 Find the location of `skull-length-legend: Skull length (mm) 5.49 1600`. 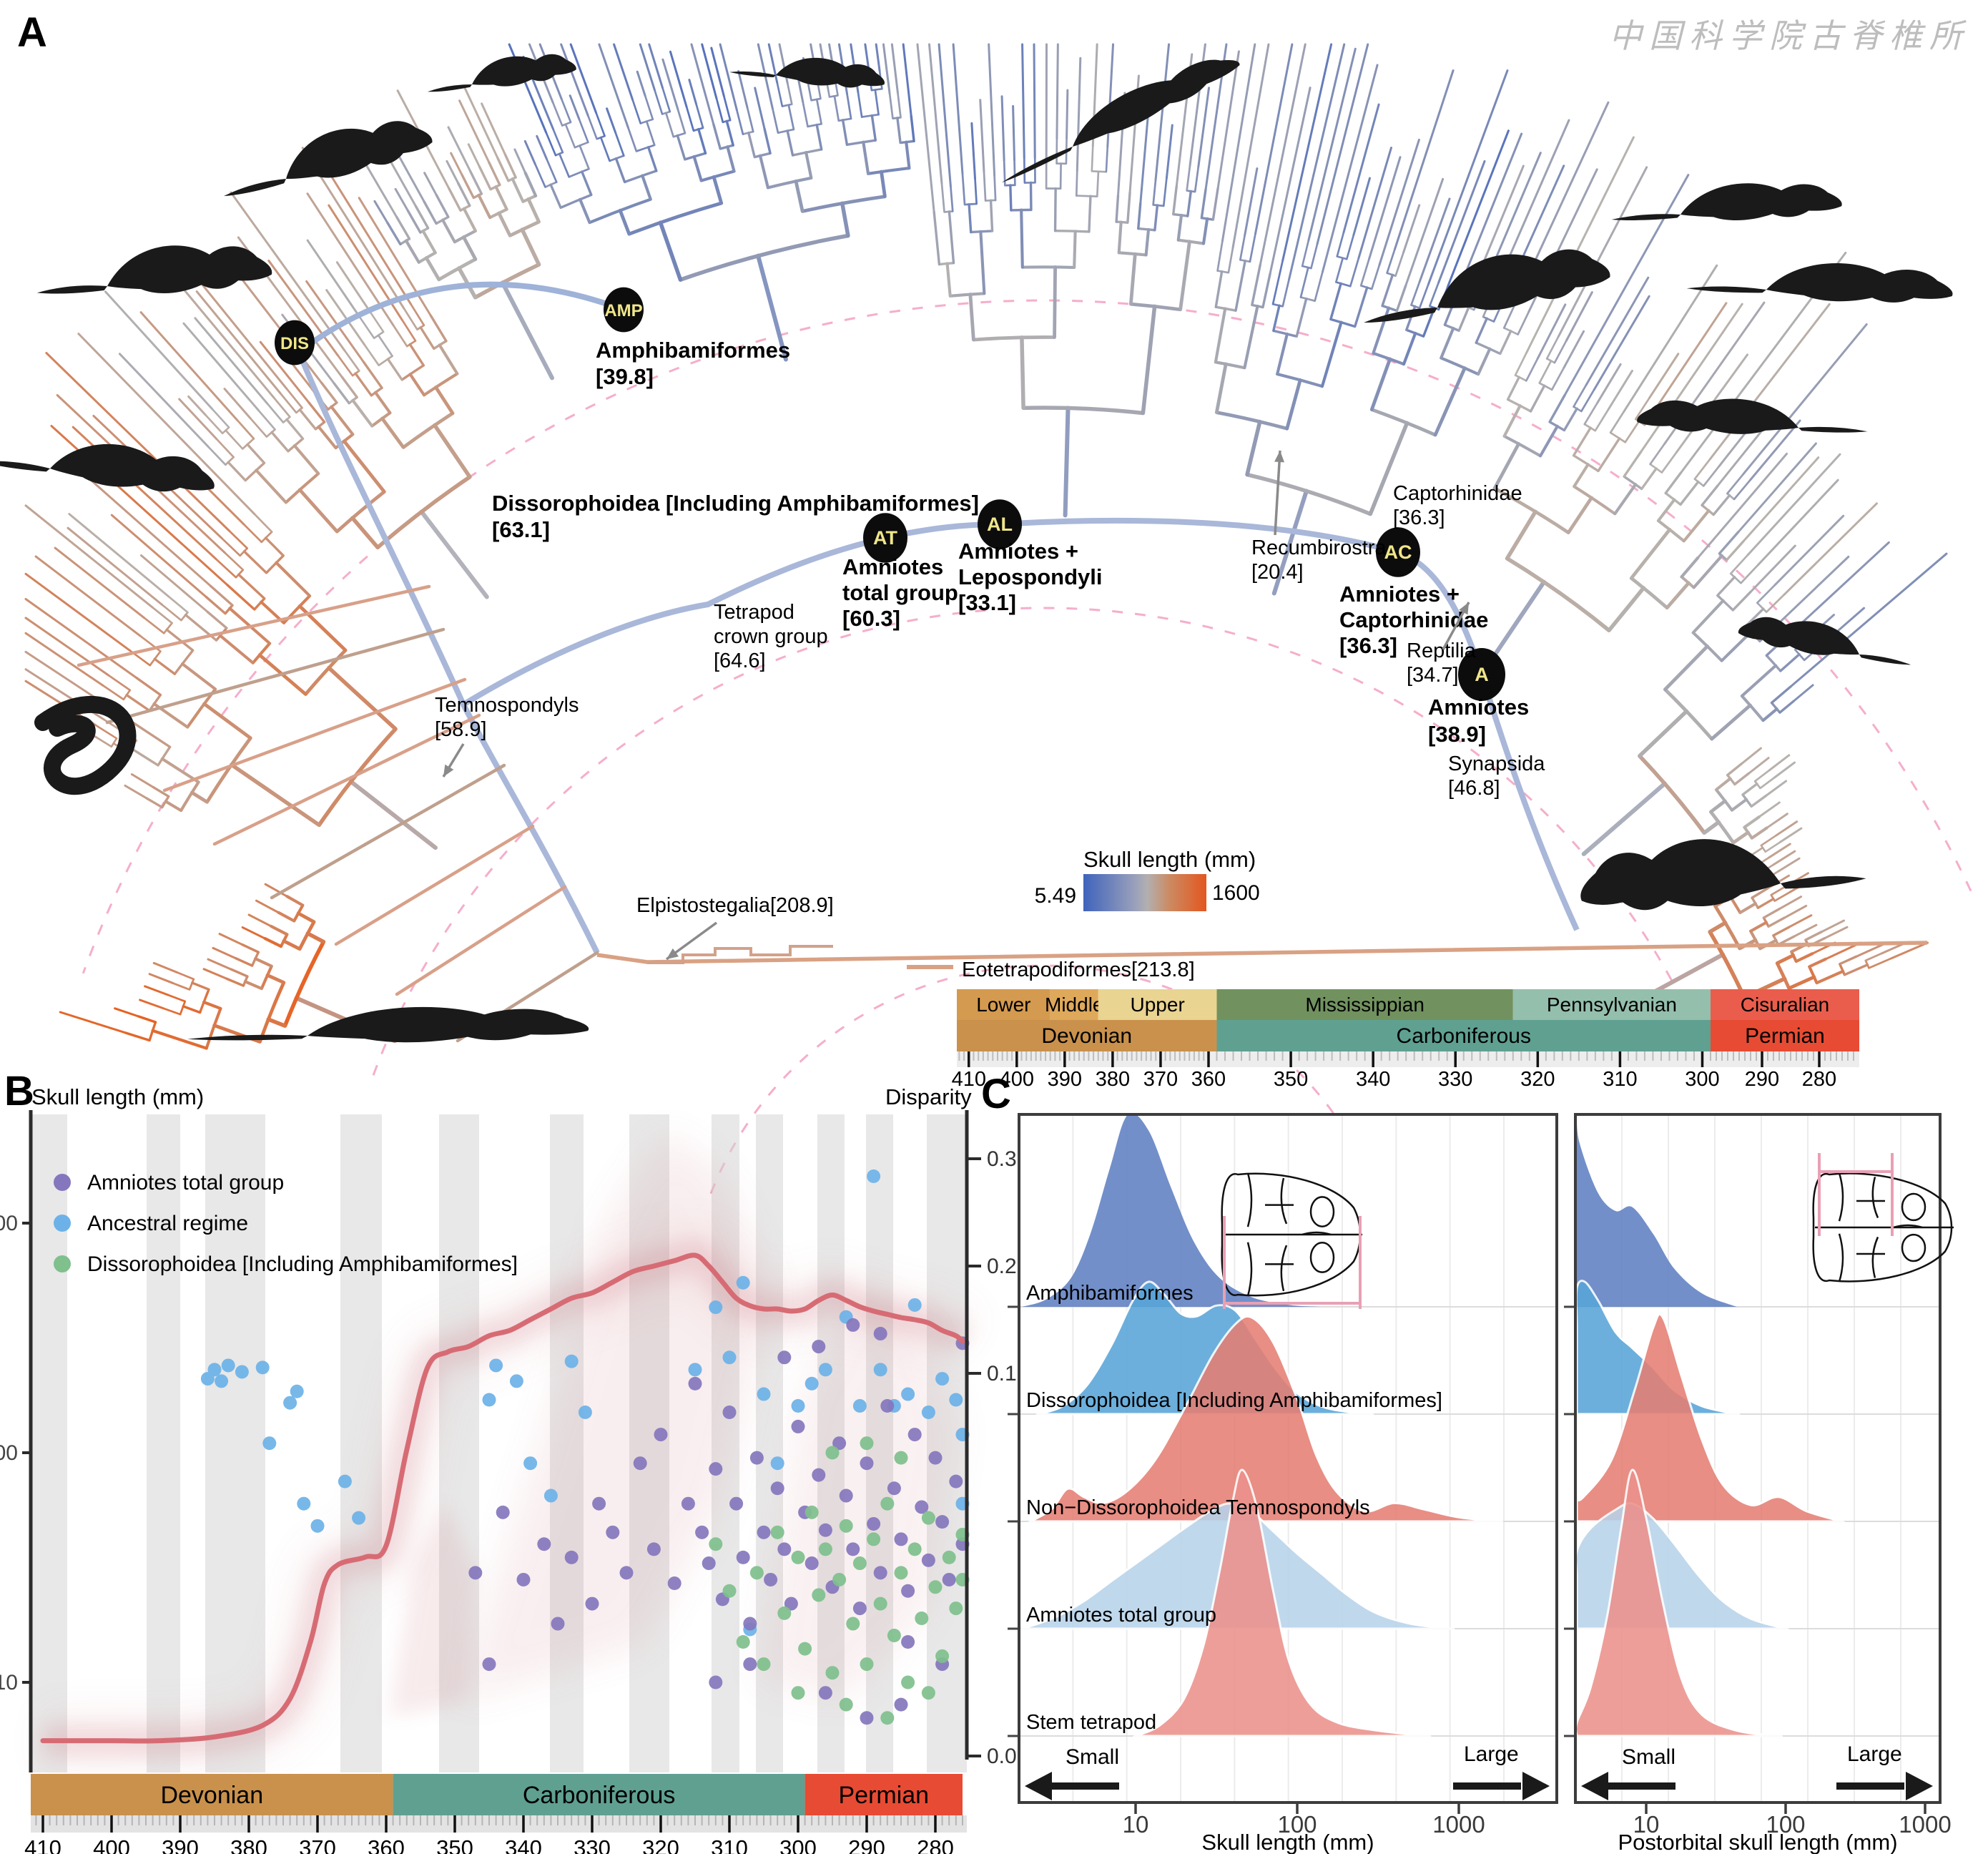

skull-length-legend: Skull length (mm) 5.49 1600 is located at coordinates (1147, 879).